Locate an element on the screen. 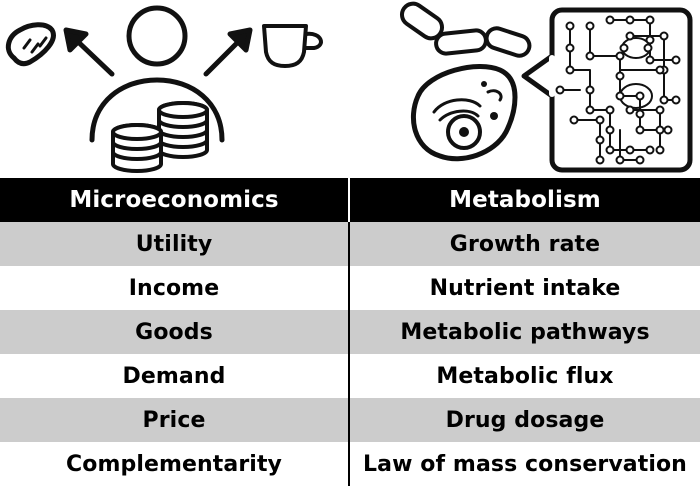 Image resolution: width=700 pixels, height=486 pixels. metabolism-cell: Metabolic pathways is located at coordinates (525, 332).